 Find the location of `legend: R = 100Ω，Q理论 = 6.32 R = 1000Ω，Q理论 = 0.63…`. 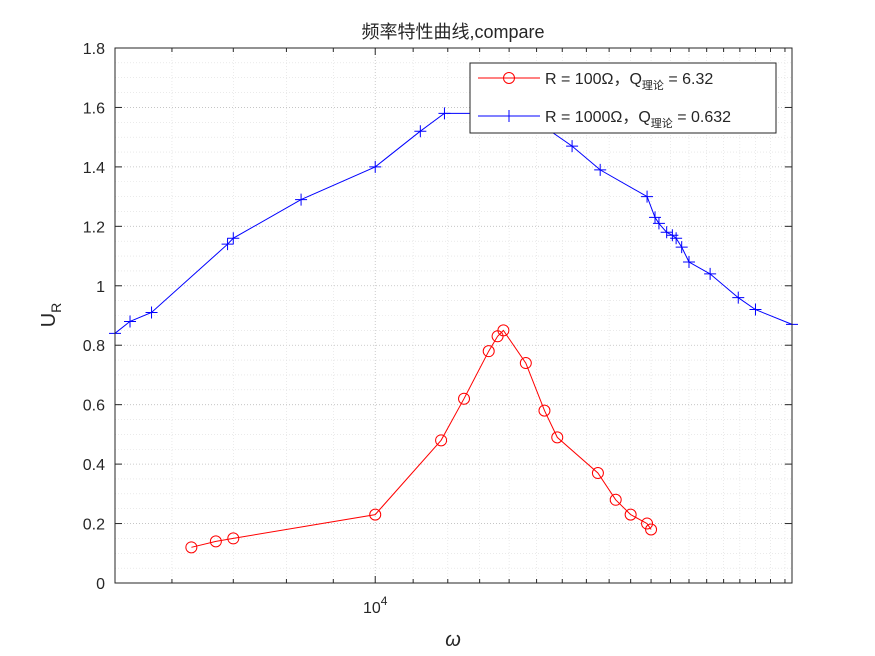

legend: R = 100Ω，Q理论 = 6.32 R = 1000Ω，Q理论 = 0.63… is located at coordinates (623, 98).